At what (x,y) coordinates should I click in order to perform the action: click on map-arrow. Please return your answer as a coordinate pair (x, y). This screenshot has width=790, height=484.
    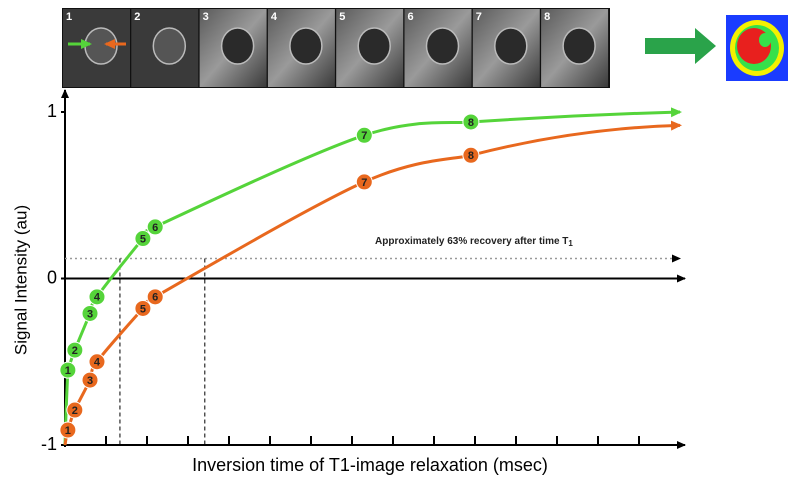
    Looking at the image, I should click on (680, 46).